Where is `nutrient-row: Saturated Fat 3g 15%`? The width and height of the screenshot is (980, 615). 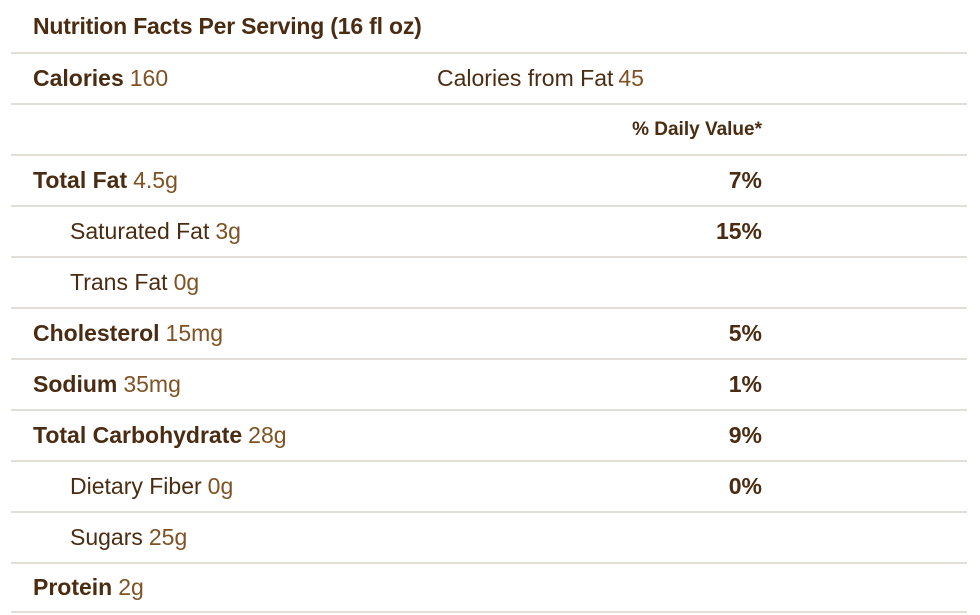
nutrient-row: Saturated Fat 3g 15% is located at coordinates (489, 230).